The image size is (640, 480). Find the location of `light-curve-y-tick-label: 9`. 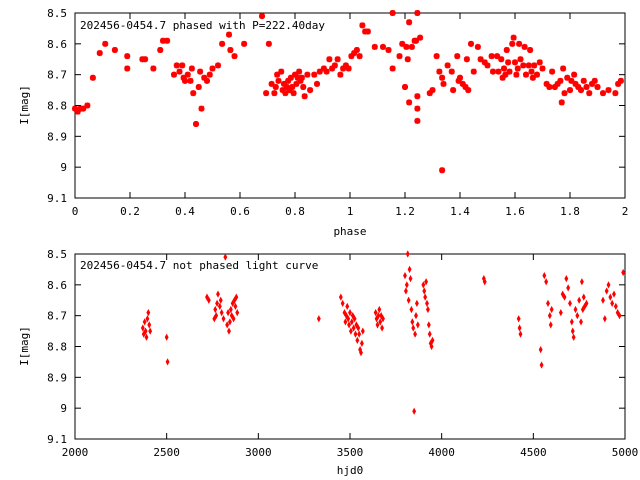

light-curve-y-tick-label: 9 is located at coordinates (63, 408).